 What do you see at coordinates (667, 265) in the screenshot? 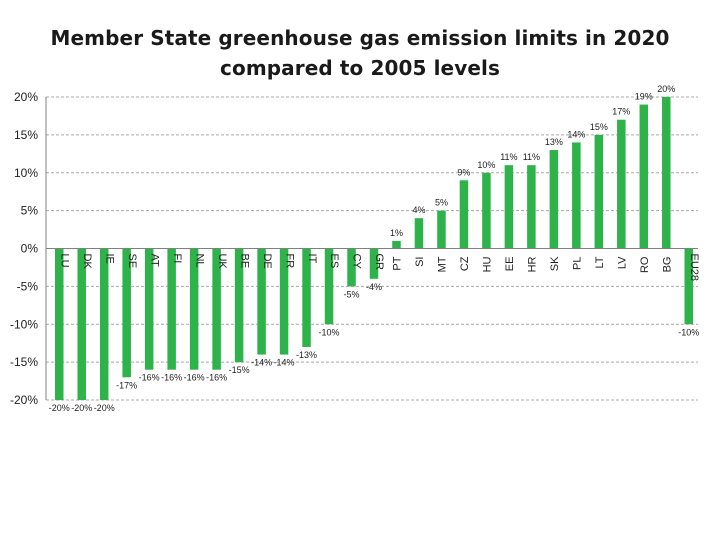
I see `x-tick-label: BG` at bounding box center [667, 265].